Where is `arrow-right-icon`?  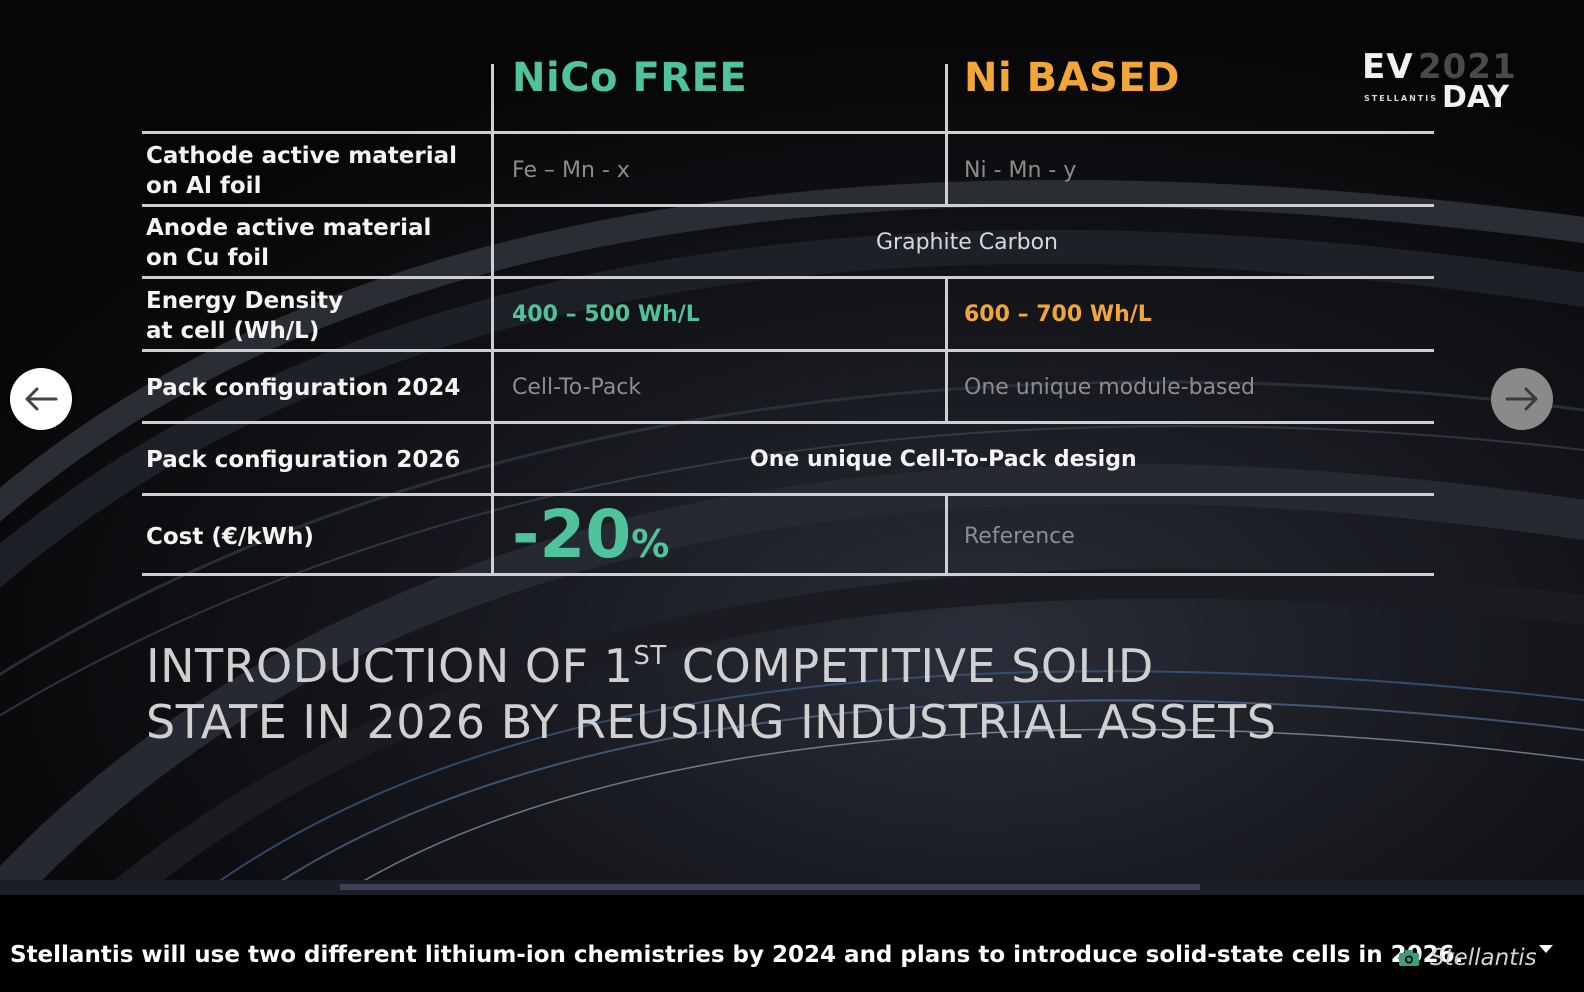
arrow-right-icon is located at coordinates (1521, 399).